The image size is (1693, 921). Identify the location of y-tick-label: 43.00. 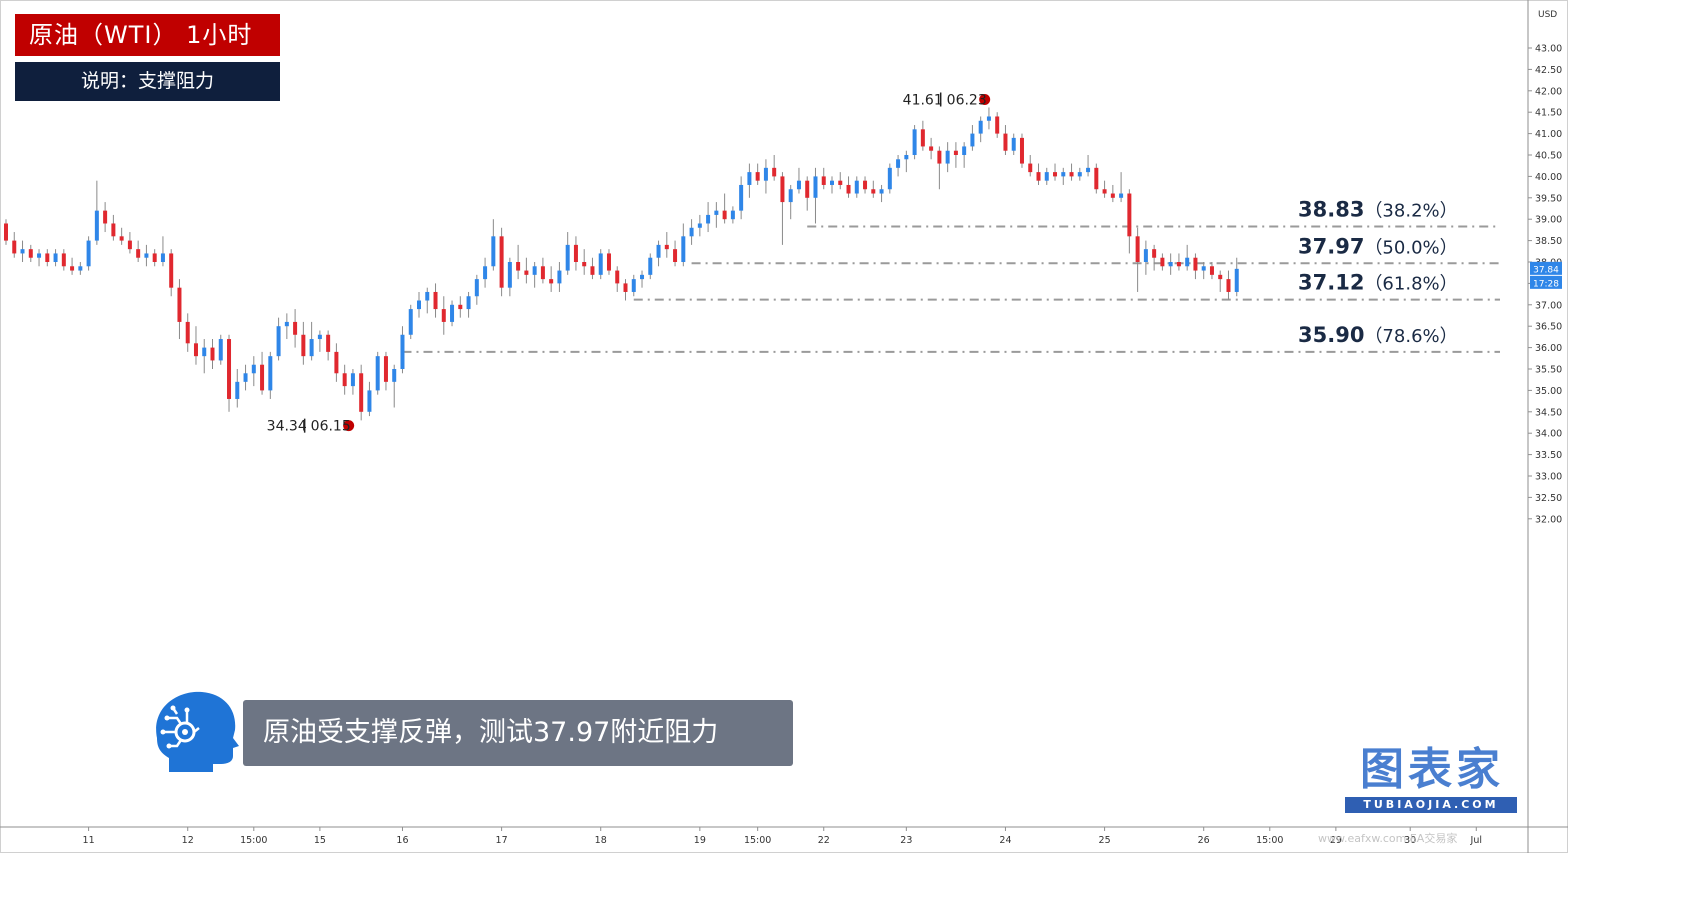
(1548, 49).